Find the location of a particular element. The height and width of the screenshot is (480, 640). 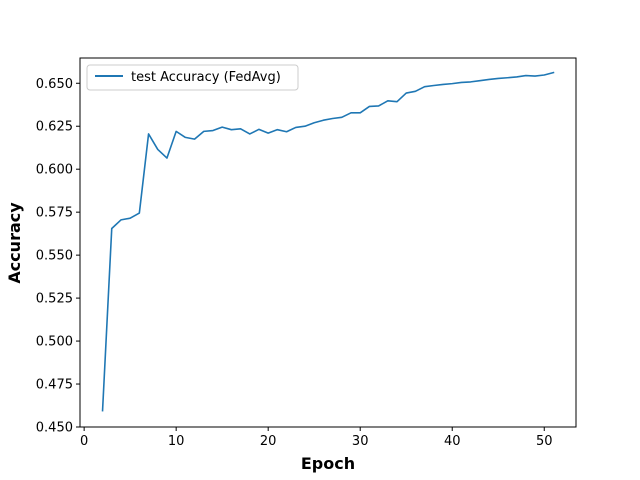

legend-label: test Accuracy (FedAvg) is located at coordinates (206, 77).